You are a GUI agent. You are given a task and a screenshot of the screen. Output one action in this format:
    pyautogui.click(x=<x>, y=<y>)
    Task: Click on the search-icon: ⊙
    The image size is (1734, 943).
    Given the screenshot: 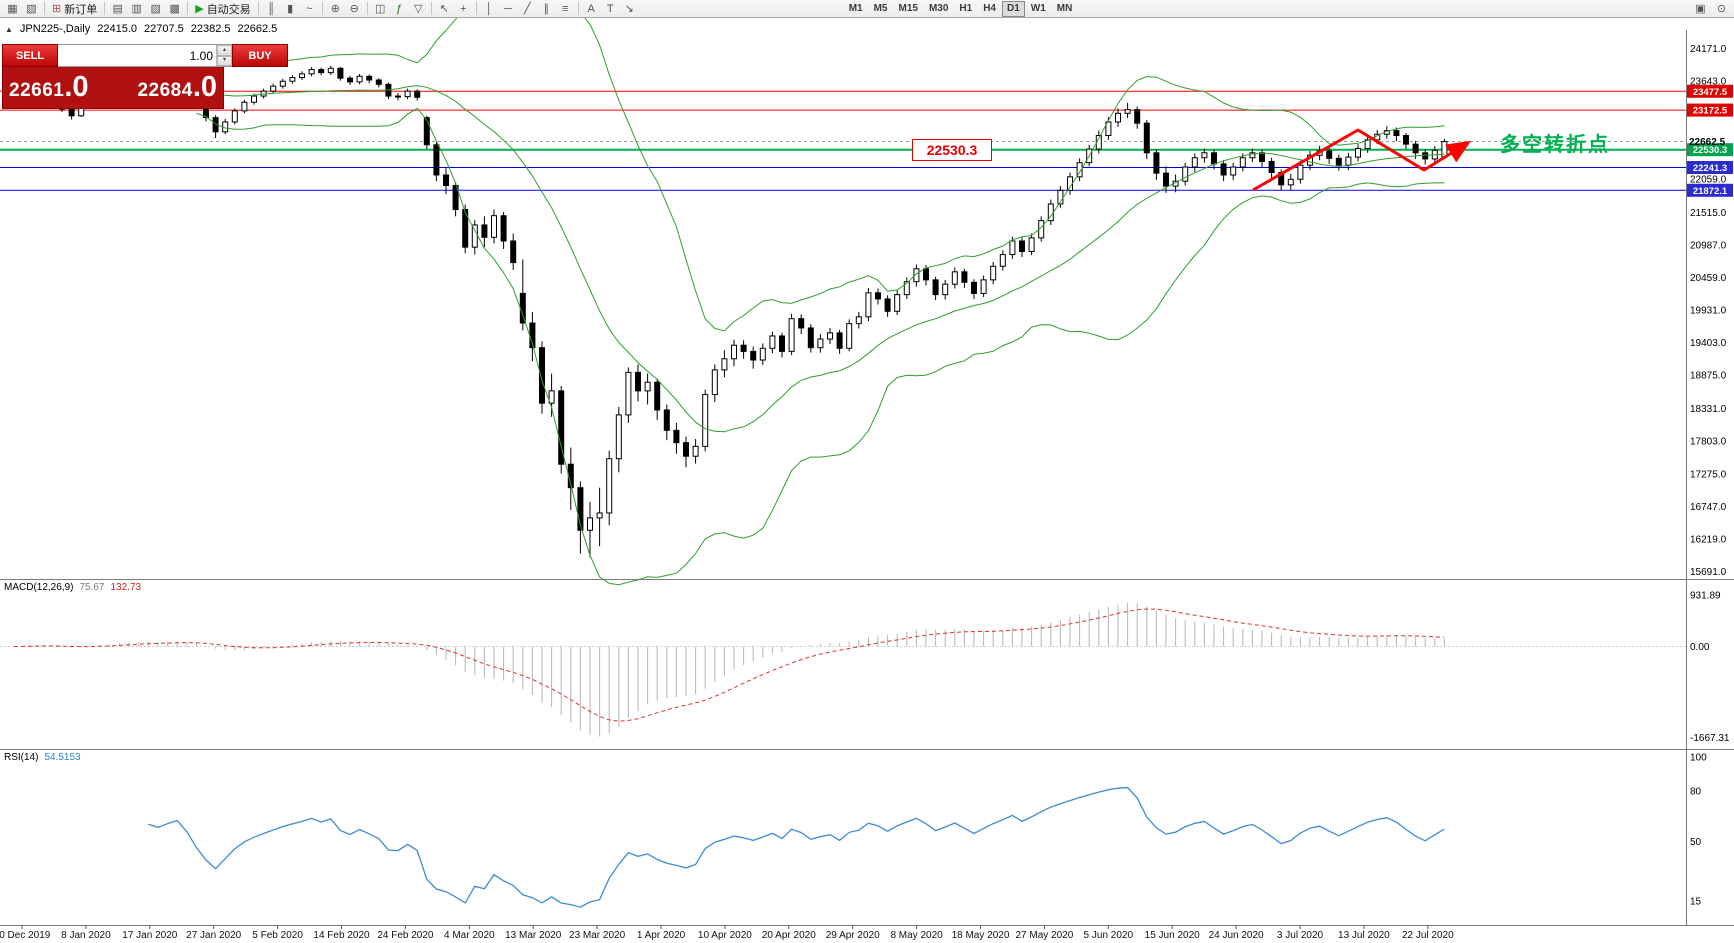 What is the action you would take?
    pyautogui.click(x=1721, y=9)
    